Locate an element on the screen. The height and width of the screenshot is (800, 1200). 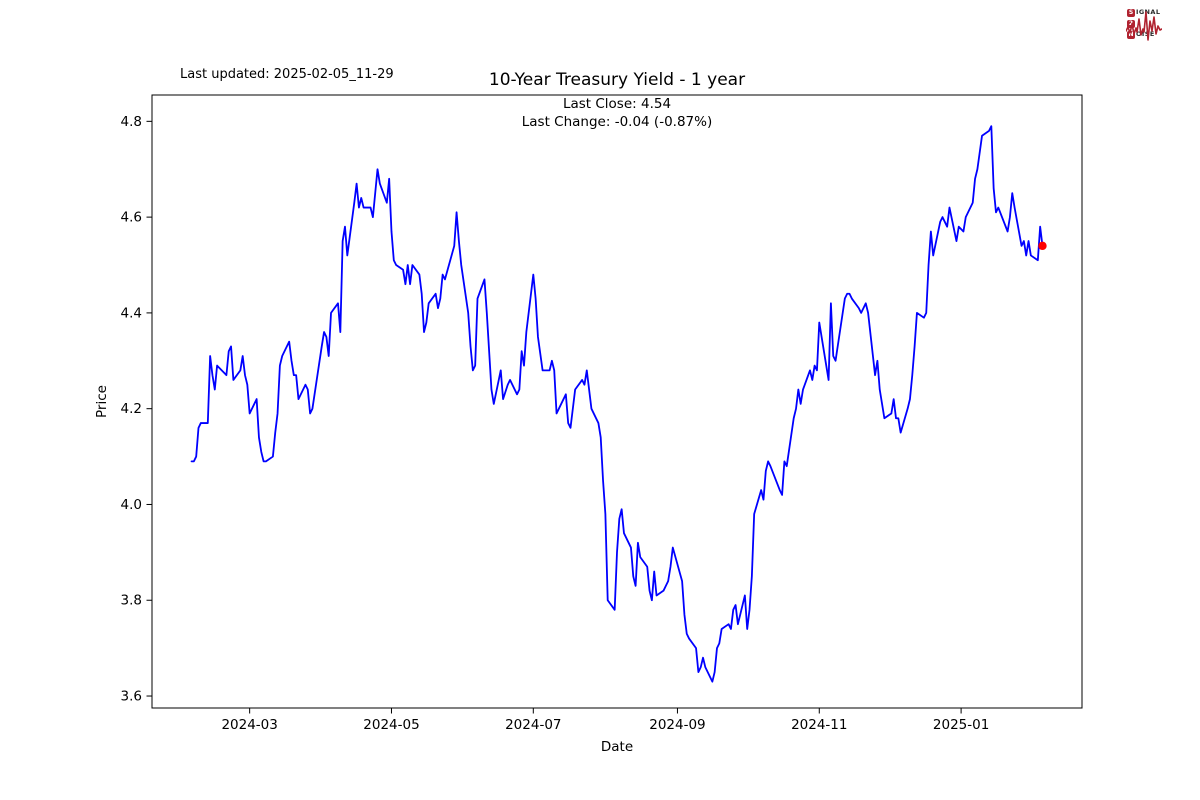
y-tick-label: 3.6 is located at coordinates (131, 697).